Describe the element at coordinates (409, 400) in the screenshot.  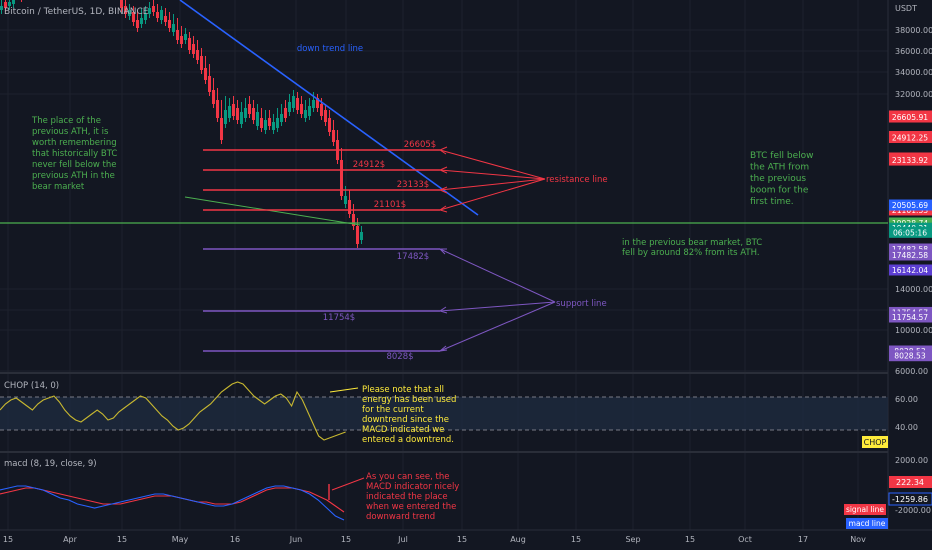
I see `note-line: energy has been used` at that location.